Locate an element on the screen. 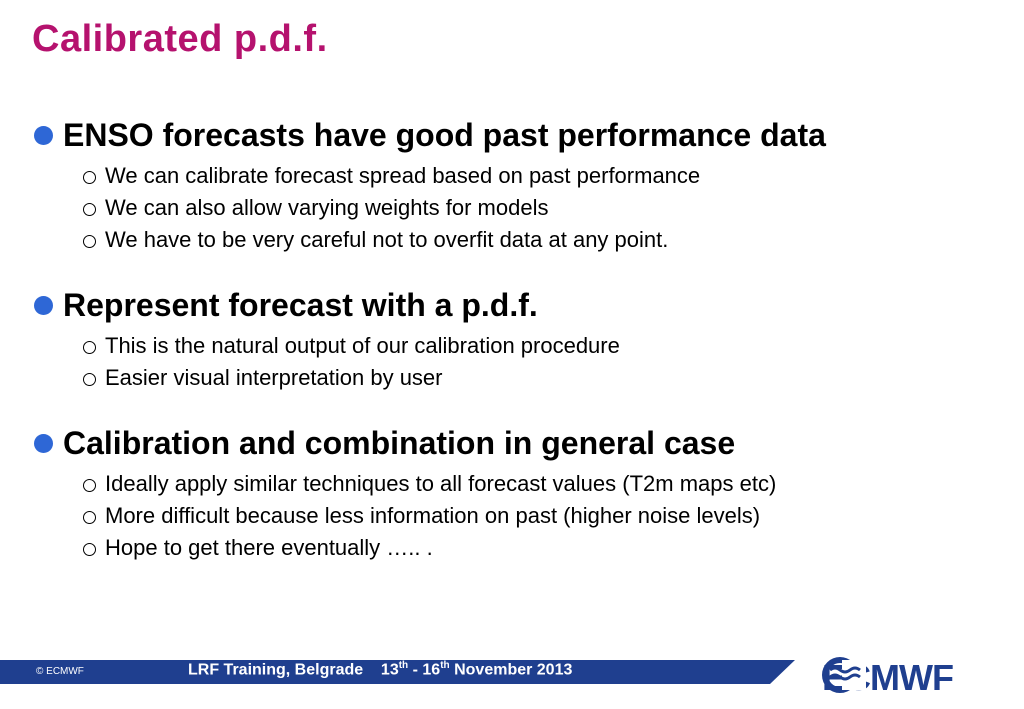 The image size is (1024, 709). ecmwf-logo-mark-icon is located at coordinates (844, 675).